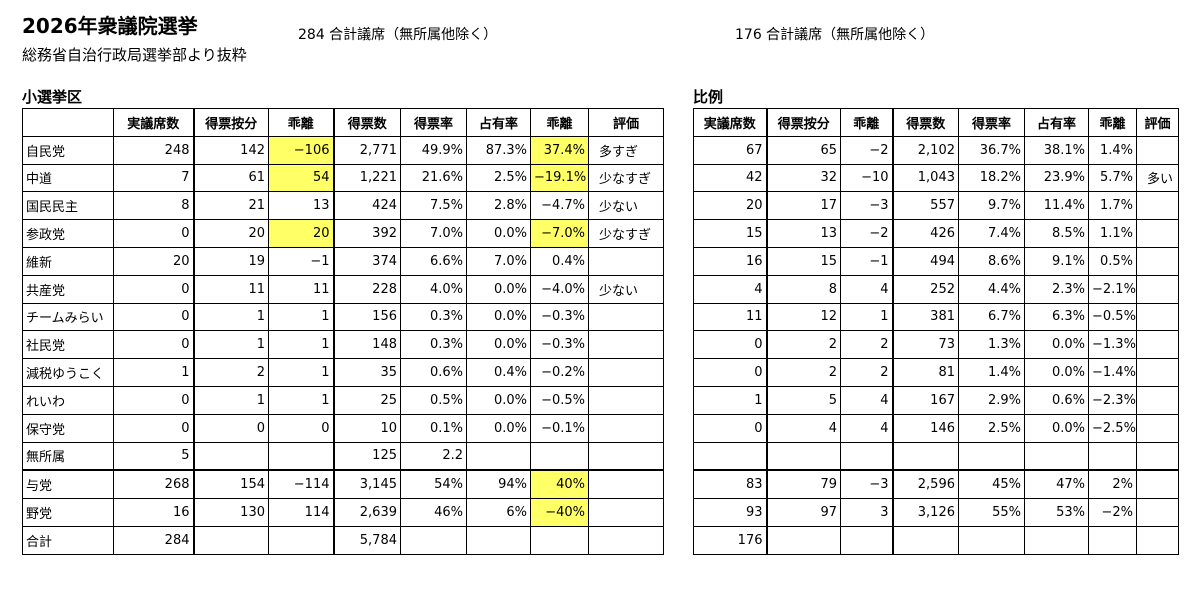 The image size is (1200, 605). What do you see at coordinates (230, 512) in the screenshot?
I see `cell: 130` at bounding box center [230, 512].